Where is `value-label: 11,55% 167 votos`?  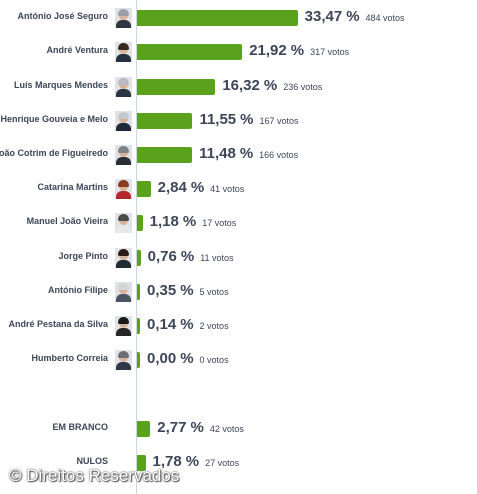
value-label: 11,55% 167 votos is located at coordinates (248, 119).